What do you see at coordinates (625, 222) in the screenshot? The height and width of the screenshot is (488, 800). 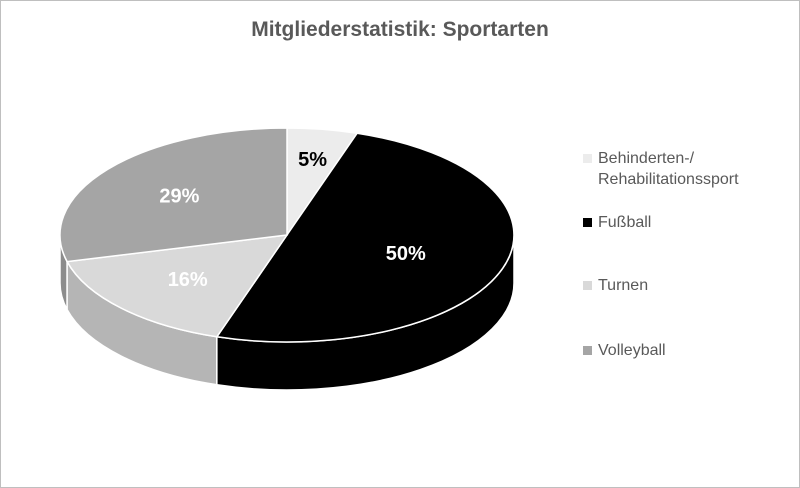 I see `legend-label: Fußball` at bounding box center [625, 222].